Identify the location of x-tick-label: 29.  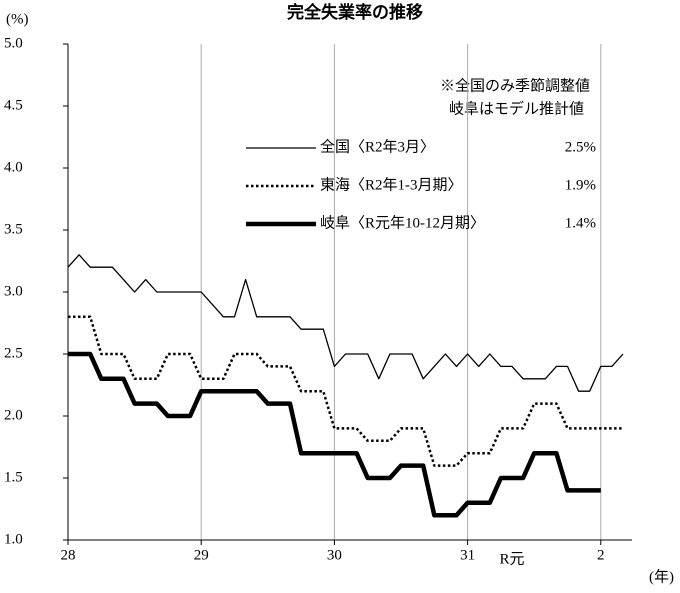
(201, 555).